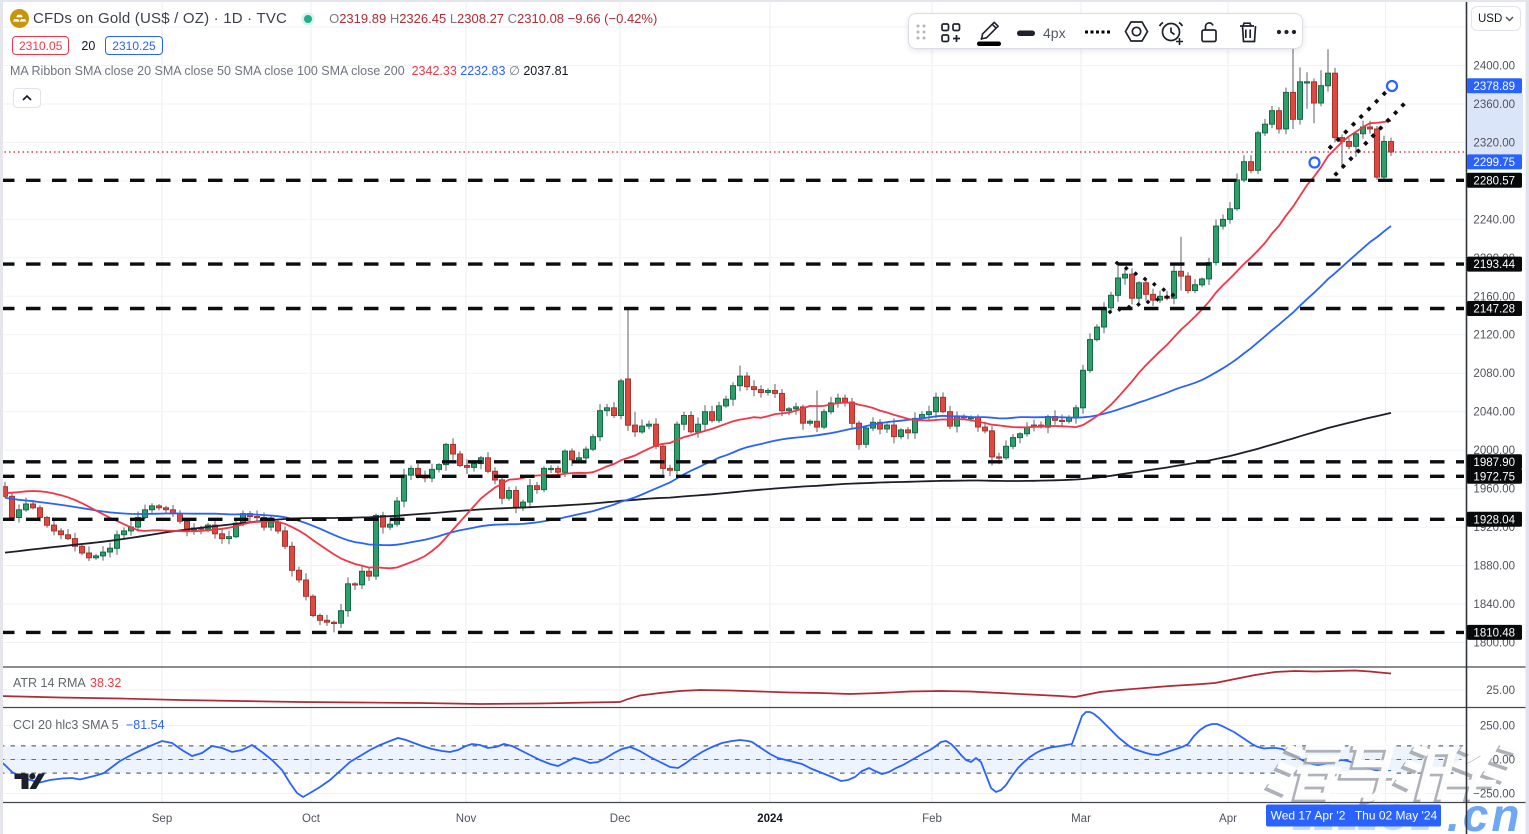 Image resolution: width=1529 pixels, height=834 pixels. I want to click on svg-text: 25.00, so click(1500, 691).